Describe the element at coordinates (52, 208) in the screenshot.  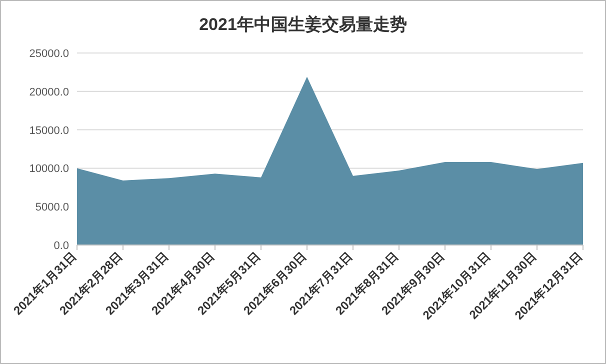
I see `y-tick-label: 5000.0` at that location.